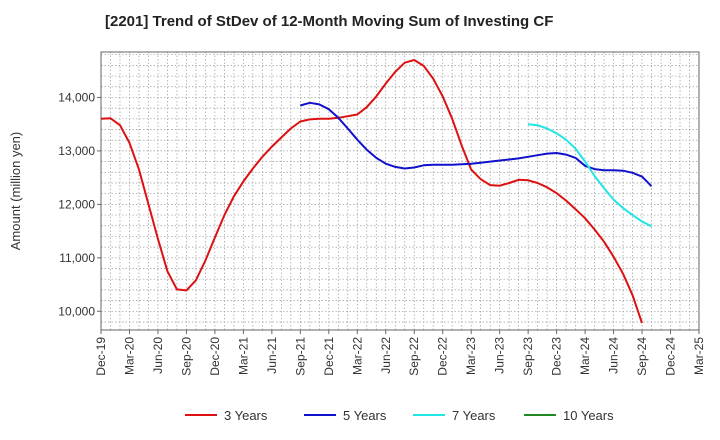  I want to click on x-tick-label: Sep-24, so click(642, 356).